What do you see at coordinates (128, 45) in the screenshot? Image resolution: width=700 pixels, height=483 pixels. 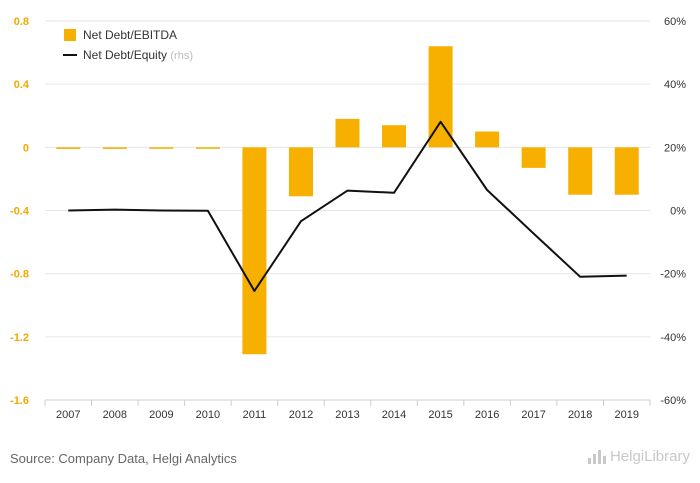 I see `legend: Net Debt/EBITDA Net Debt/Equity (rhs)` at bounding box center [128, 45].